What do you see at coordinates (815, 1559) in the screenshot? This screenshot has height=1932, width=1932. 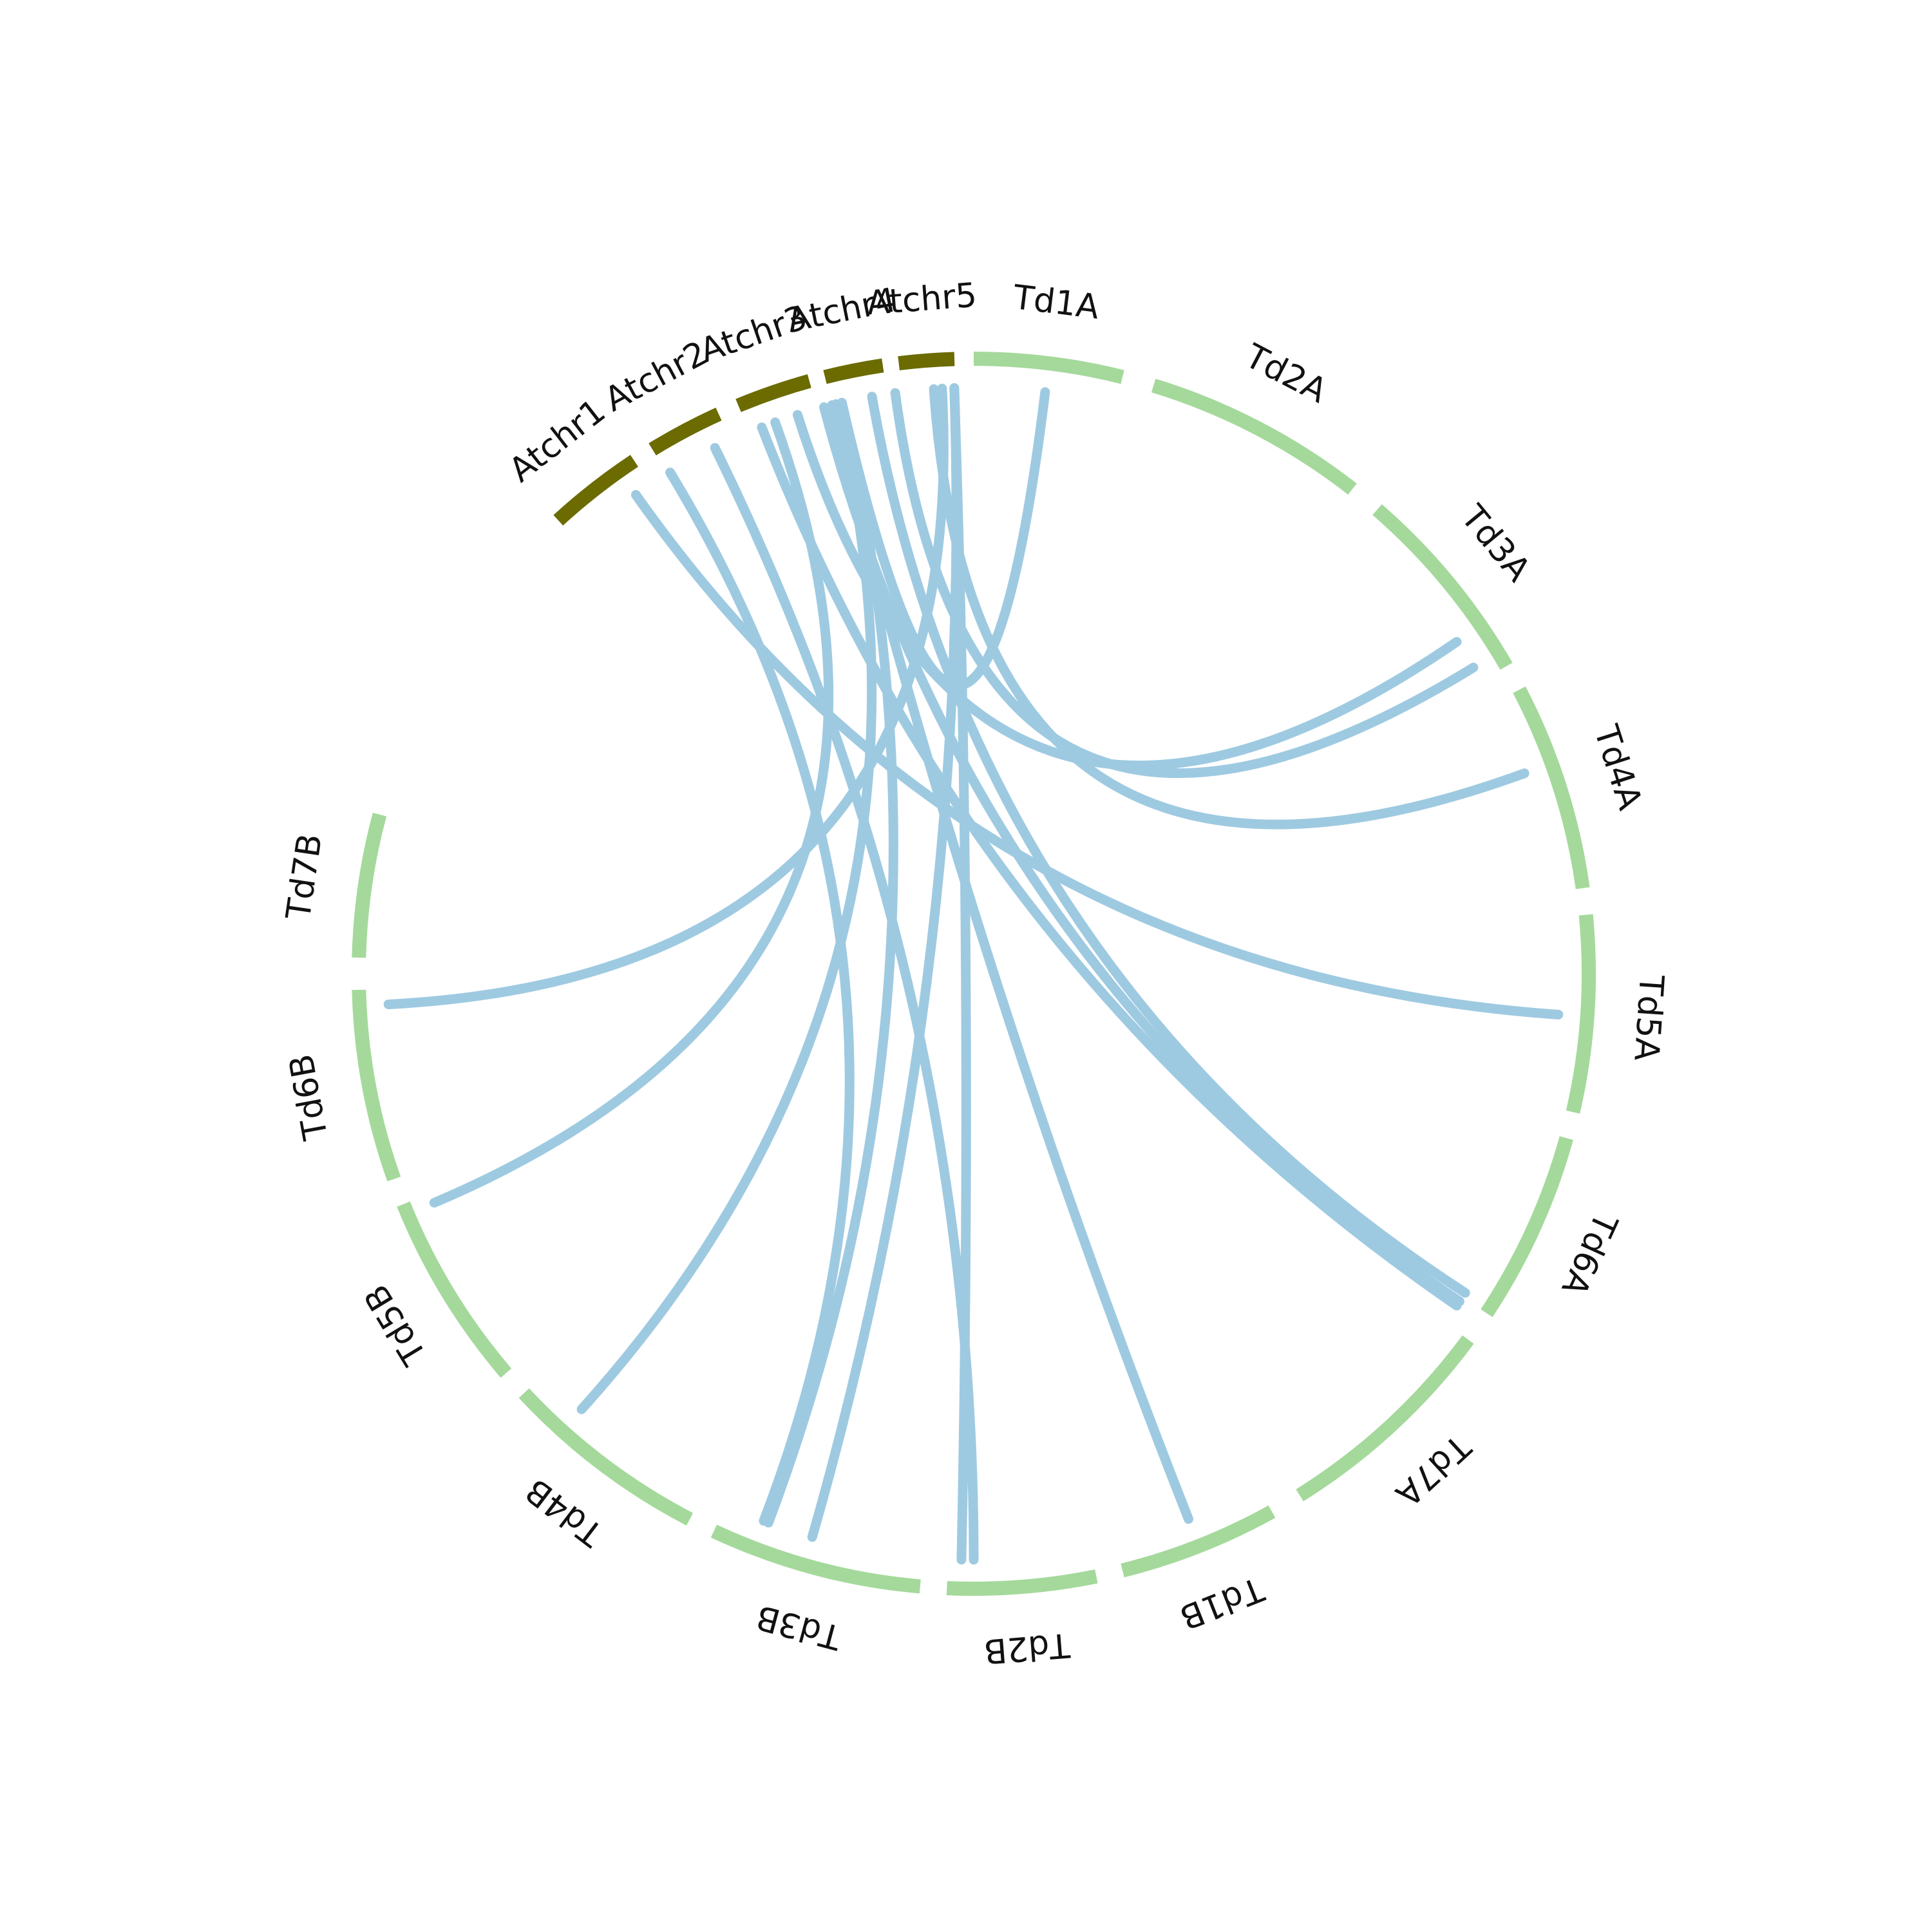 I see `chromosome-arc-td3b` at bounding box center [815, 1559].